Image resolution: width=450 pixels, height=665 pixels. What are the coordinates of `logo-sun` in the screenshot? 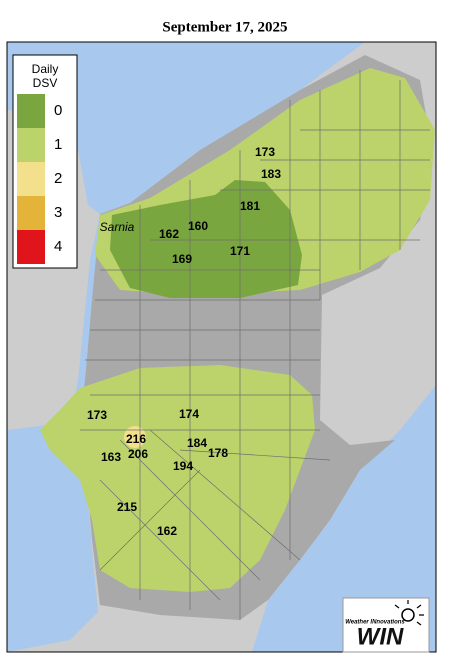 It's located at (408, 615).